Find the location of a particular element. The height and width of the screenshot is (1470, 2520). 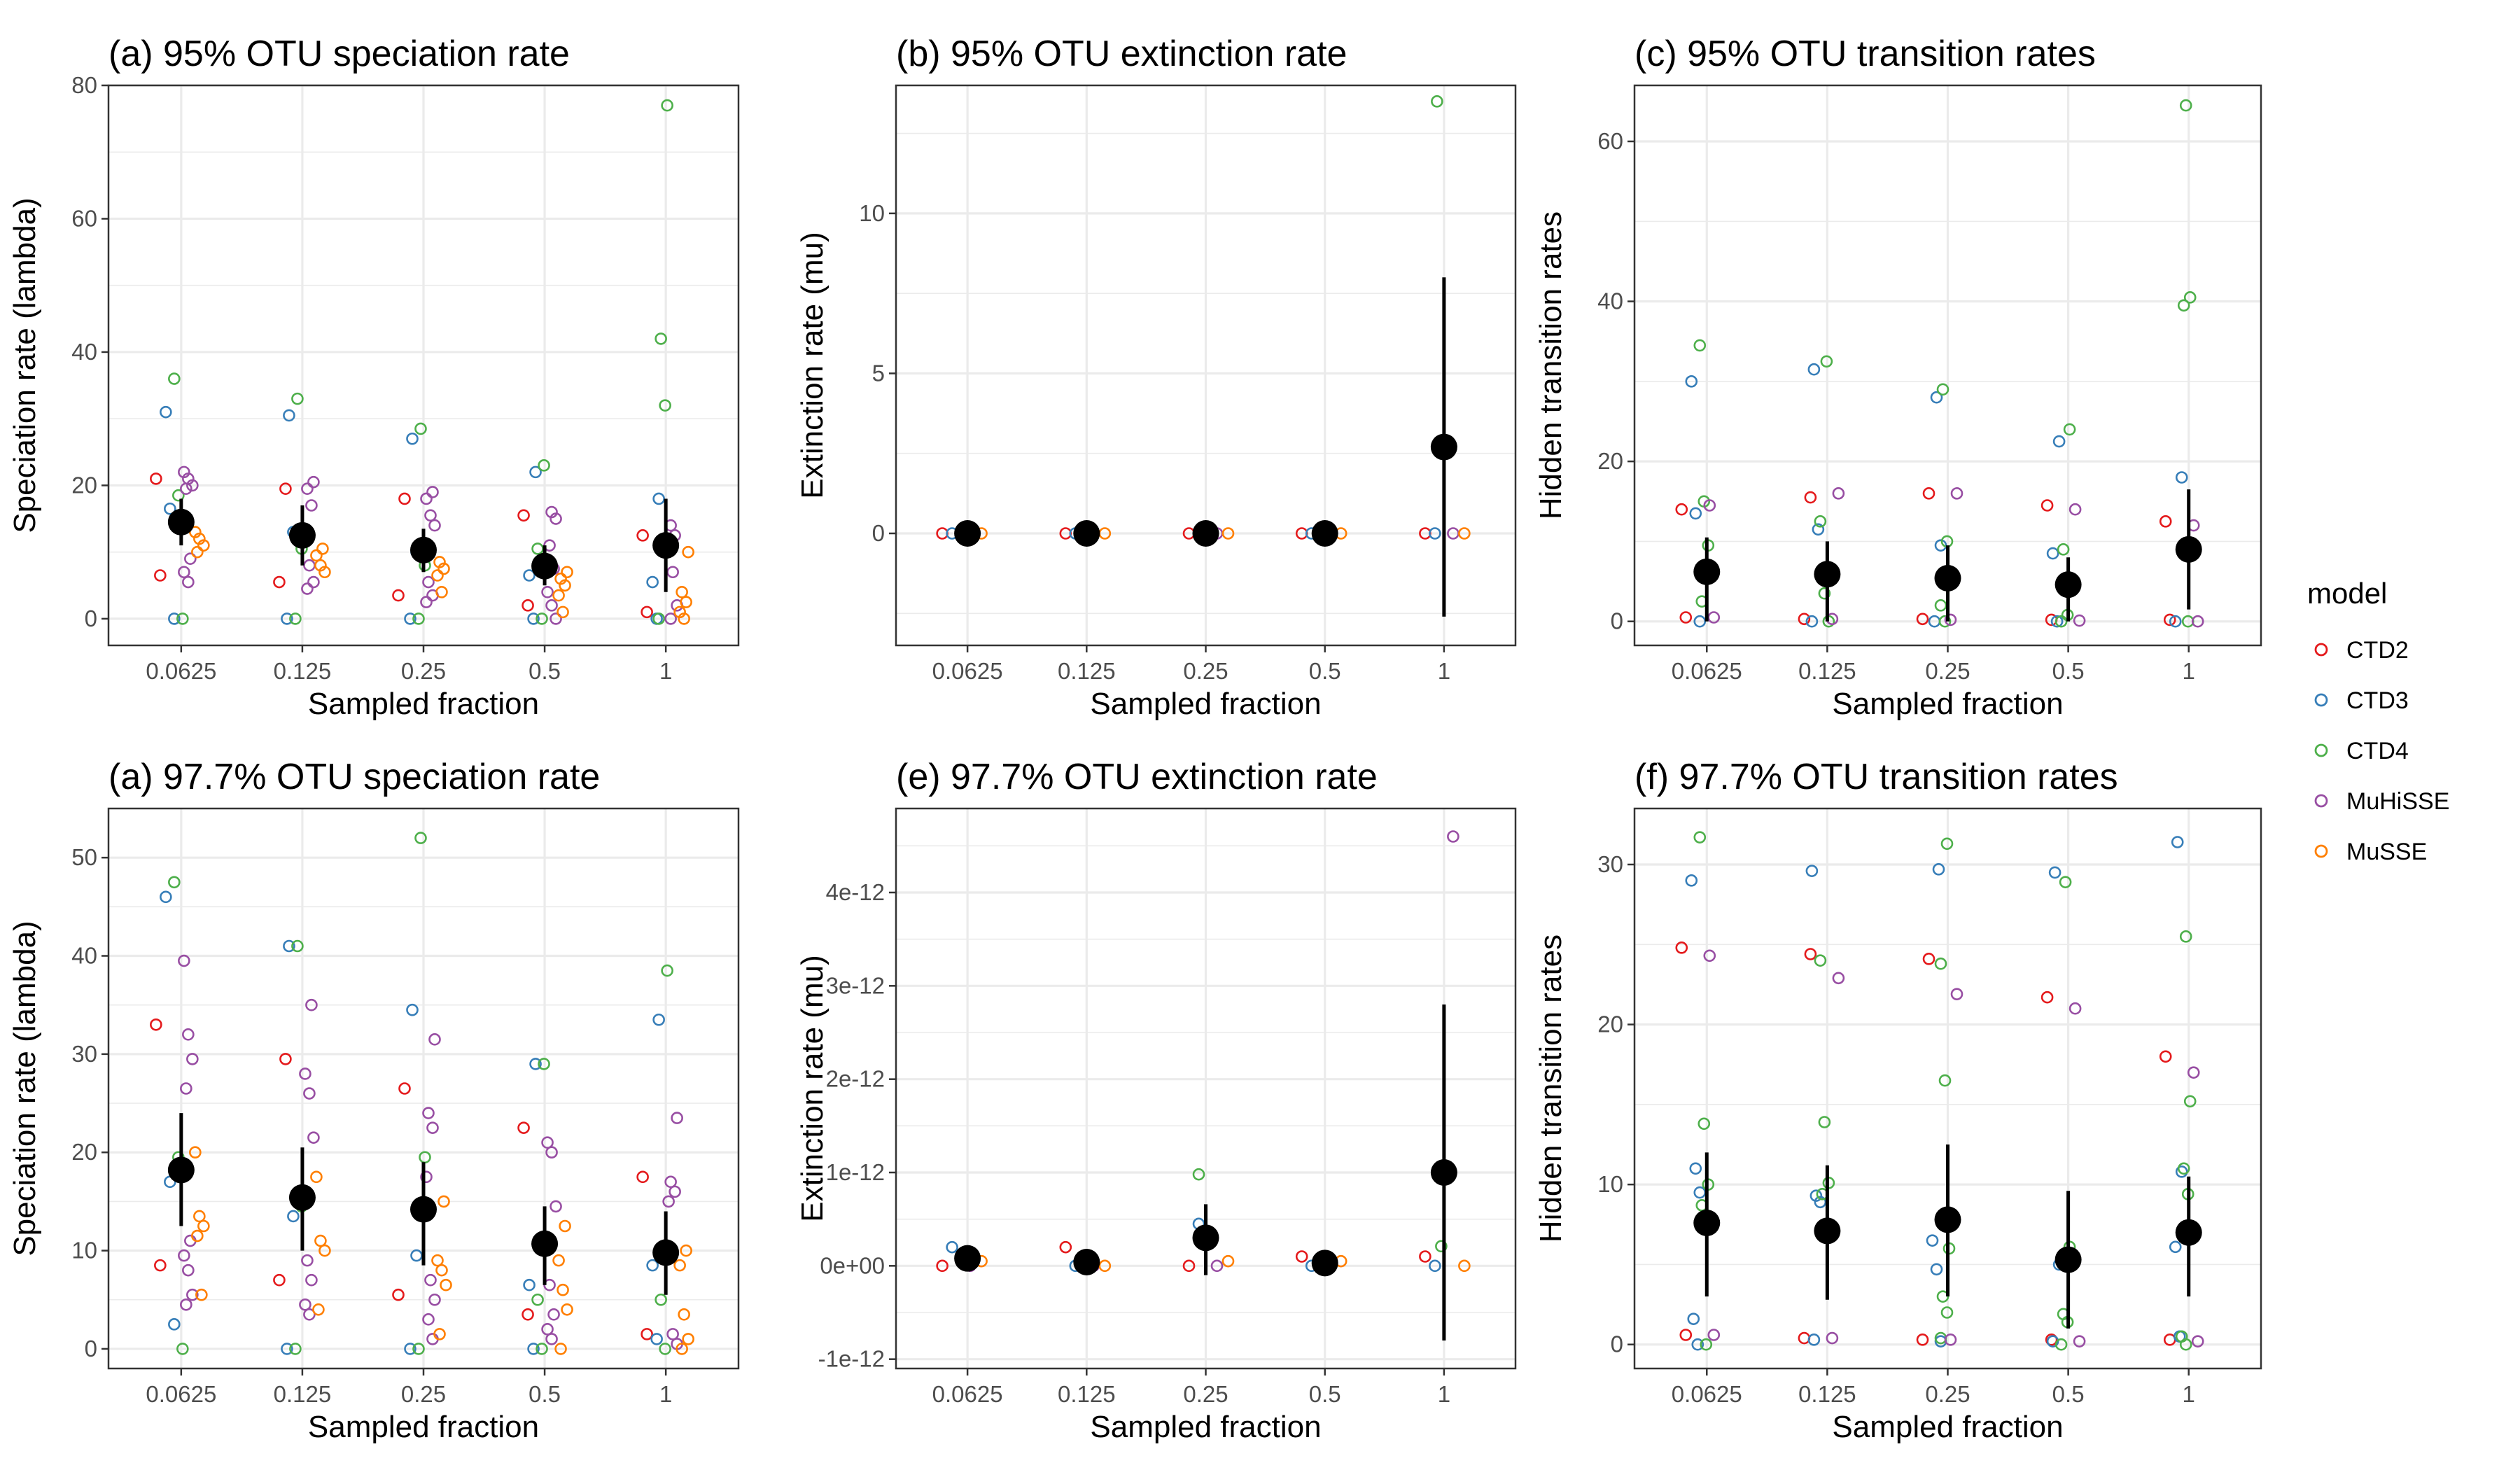

y-tick-label: 30 is located at coordinates (84, 1054).